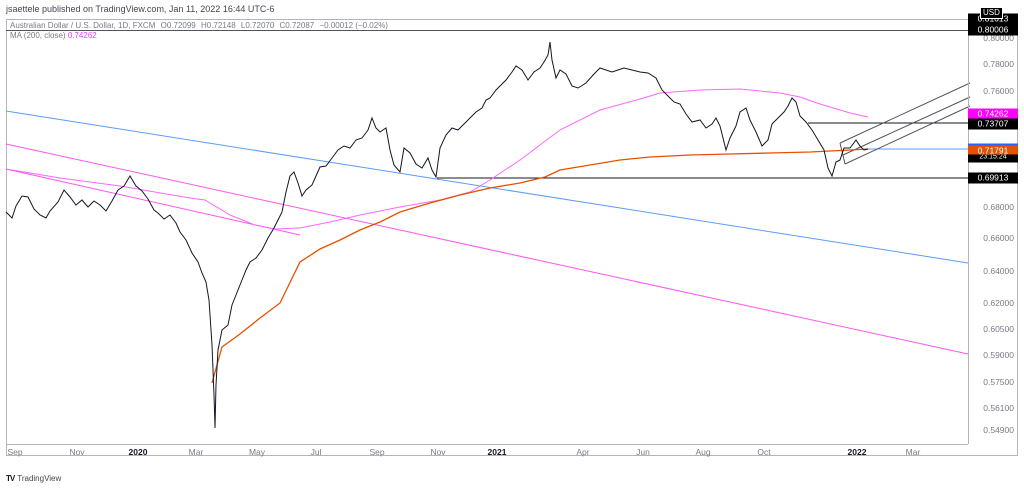 The height and width of the screenshot is (490, 1024). I want to click on time-label: Oct, so click(764, 452).